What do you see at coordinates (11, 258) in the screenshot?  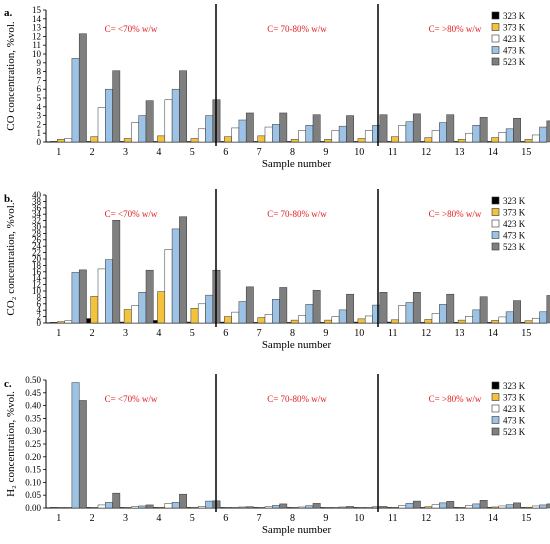 I see `y-axis-label: CO₂ concentration, %vol.` at bounding box center [11, 258].